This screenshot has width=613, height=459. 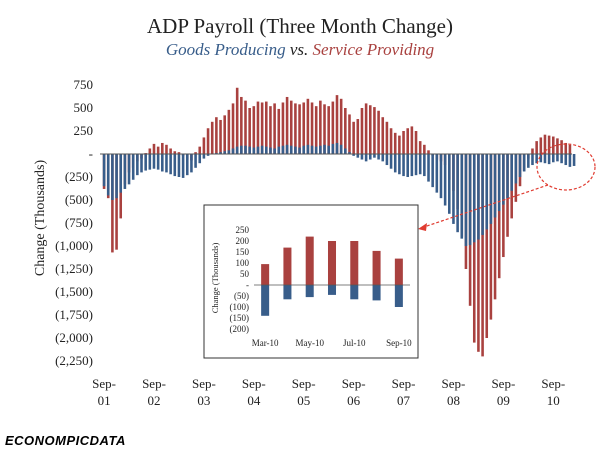 I want to click on y-tick-label: (1,750), so click(x=74, y=314).